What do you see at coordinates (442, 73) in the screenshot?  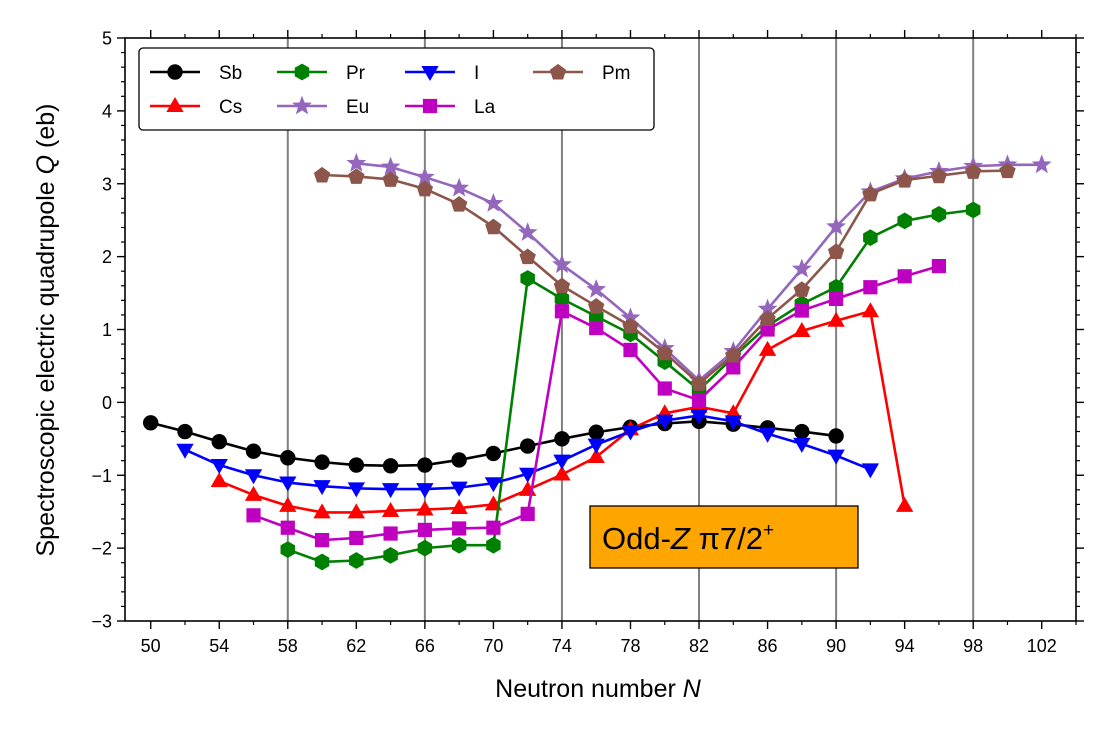 I see `legend-item-i: I` at bounding box center [442, 73].